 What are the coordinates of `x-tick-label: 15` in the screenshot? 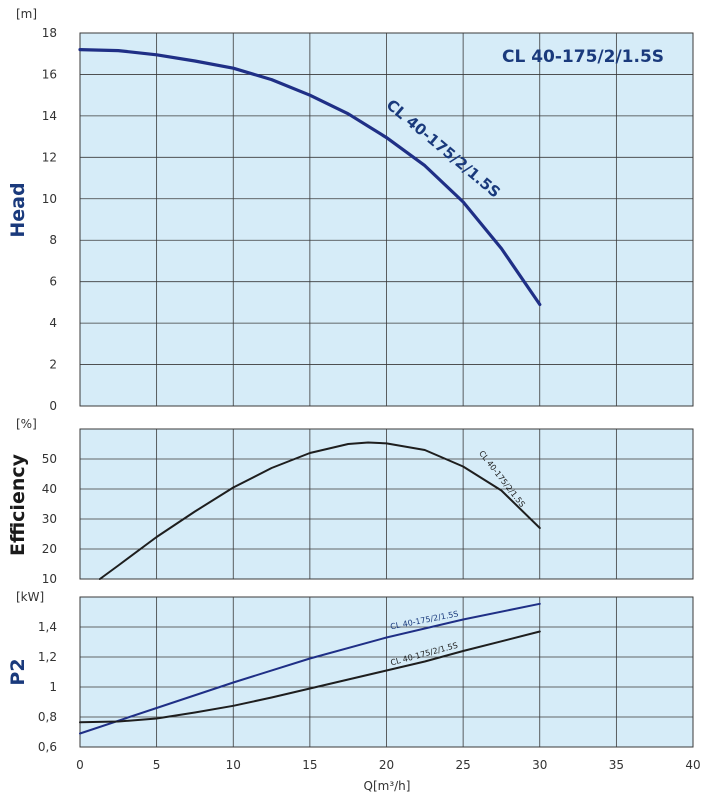 It's located at (309, 765).